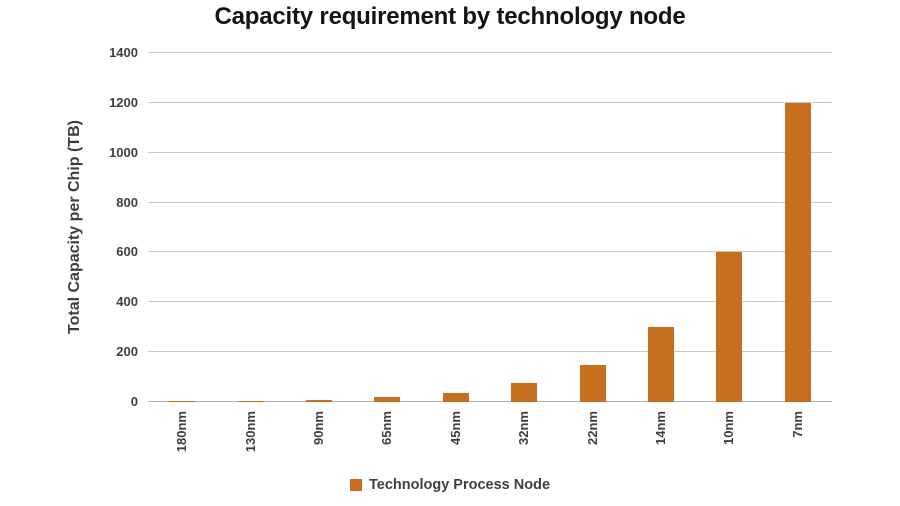  I want to click on bar-14nm, so click(661, 364).